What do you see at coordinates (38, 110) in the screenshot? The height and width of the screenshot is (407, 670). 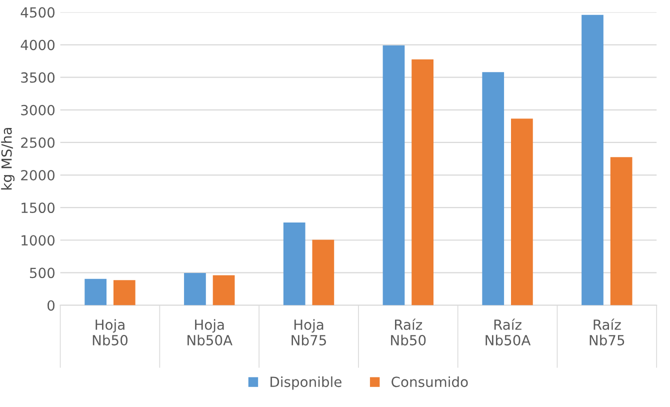 I see `y-tick-label: 3000` at bounding box center [38, 110].